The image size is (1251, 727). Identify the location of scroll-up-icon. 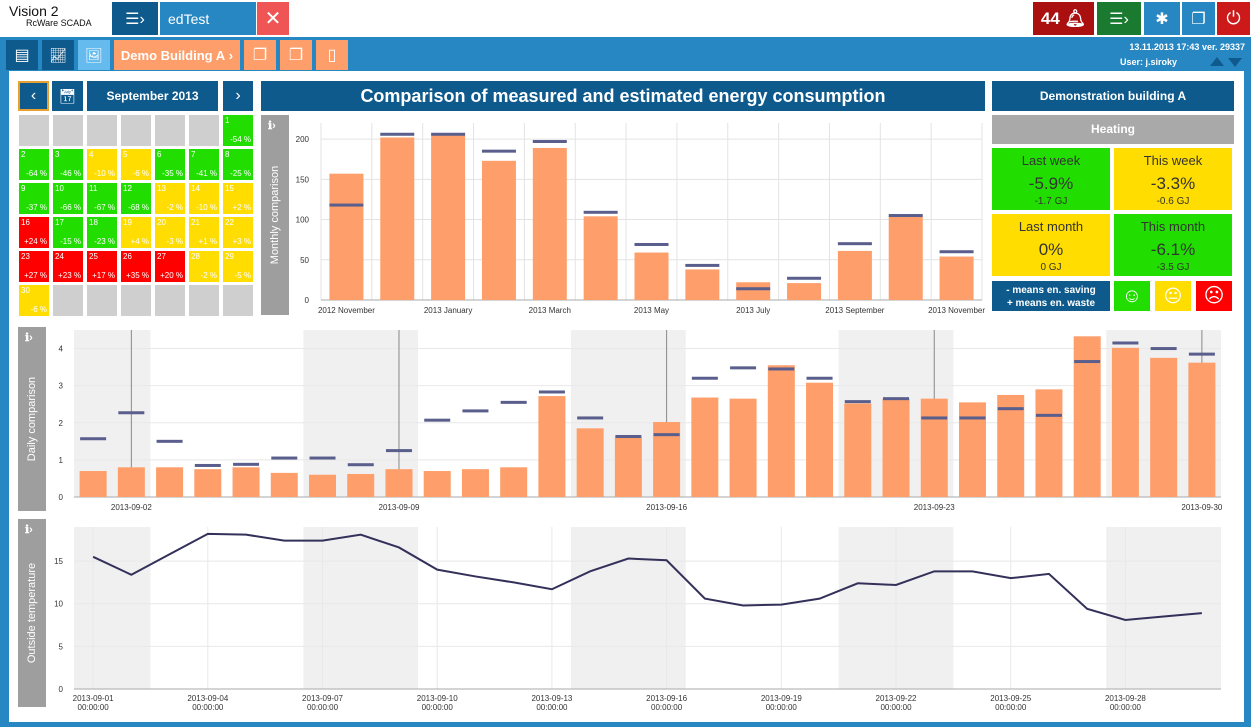
(1217, 61).